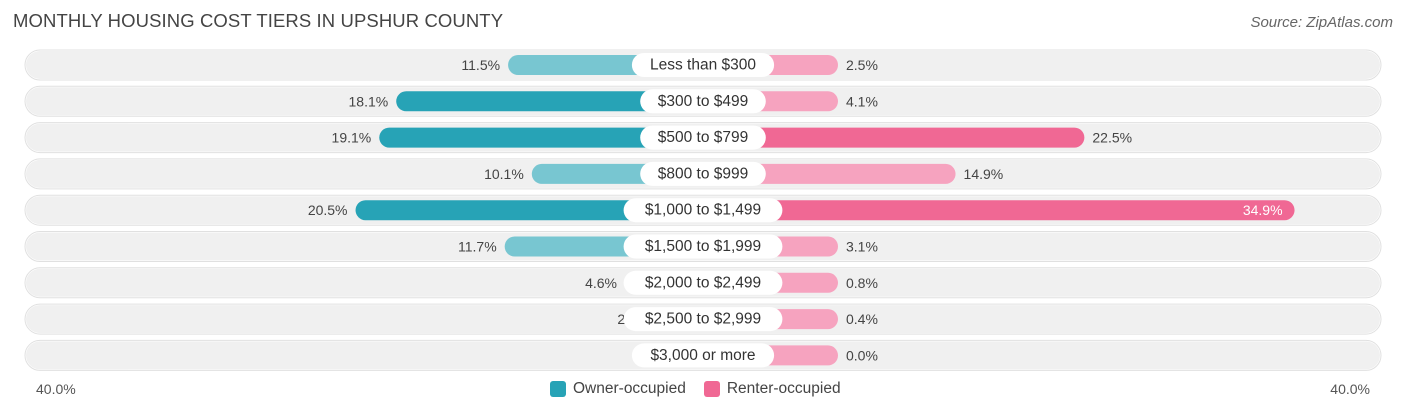 Image resolution: width=1406 pixels, height=414 pixels. I want to click on category-label: $1,500 to $1,999, so click(703, 246).